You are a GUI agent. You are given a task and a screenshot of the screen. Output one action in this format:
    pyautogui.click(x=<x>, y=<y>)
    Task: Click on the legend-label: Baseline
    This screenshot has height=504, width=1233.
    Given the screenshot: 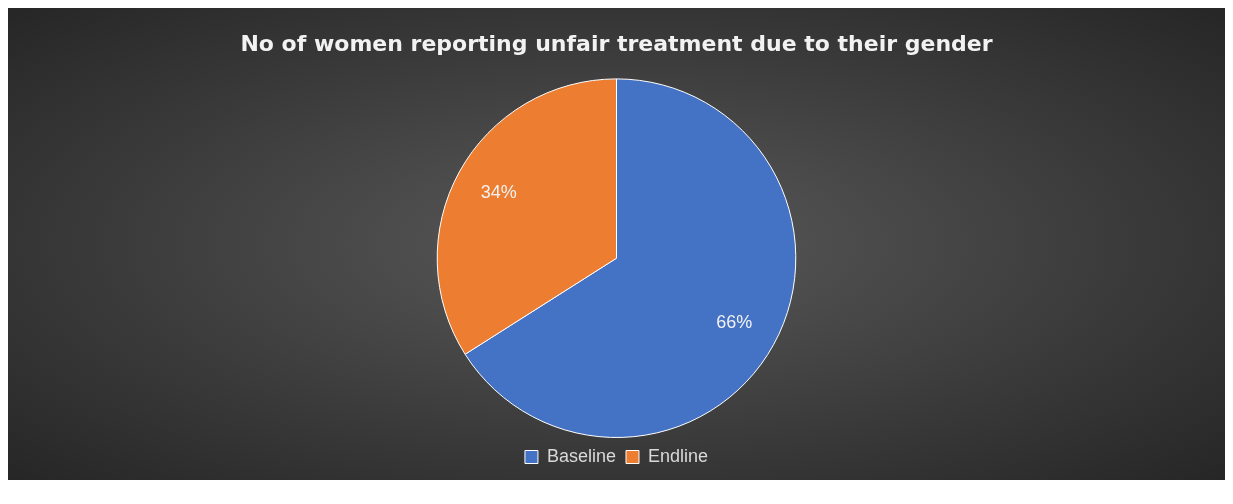 What is the action you would take?
    pyautogui.click(x=581, y=455)
    